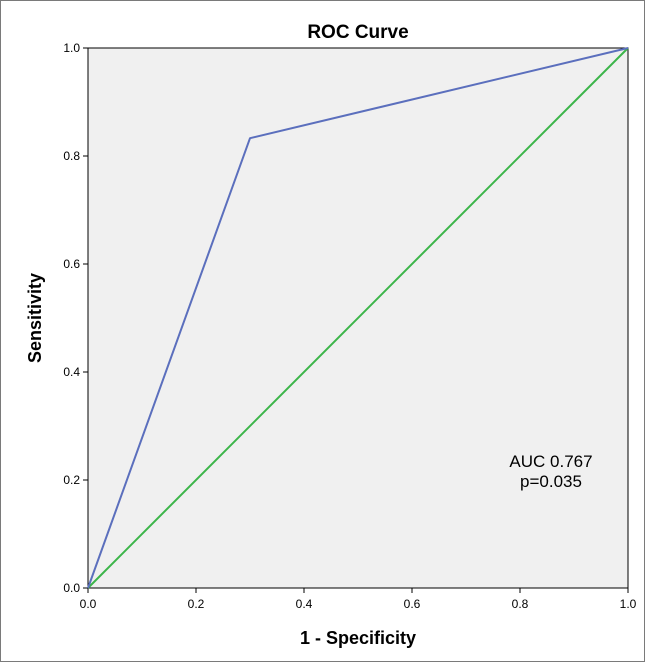  Describe the element at coordinates (71, 48) in the screenshot. I see `y-tick-label: 1.0` at that location.